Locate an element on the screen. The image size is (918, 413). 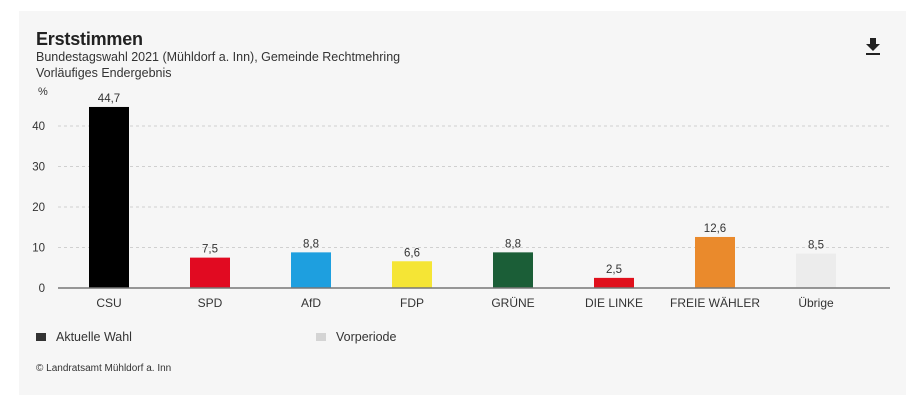
bar-spd is located at coordinates (210, 272).